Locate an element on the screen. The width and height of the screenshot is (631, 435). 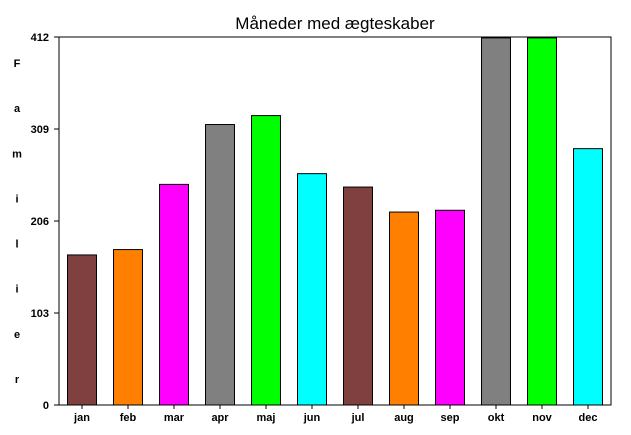
x-axis-labels: jan feb mar apr maj jun jul aug sep okt nov dec is located at coordinates (335, 414).